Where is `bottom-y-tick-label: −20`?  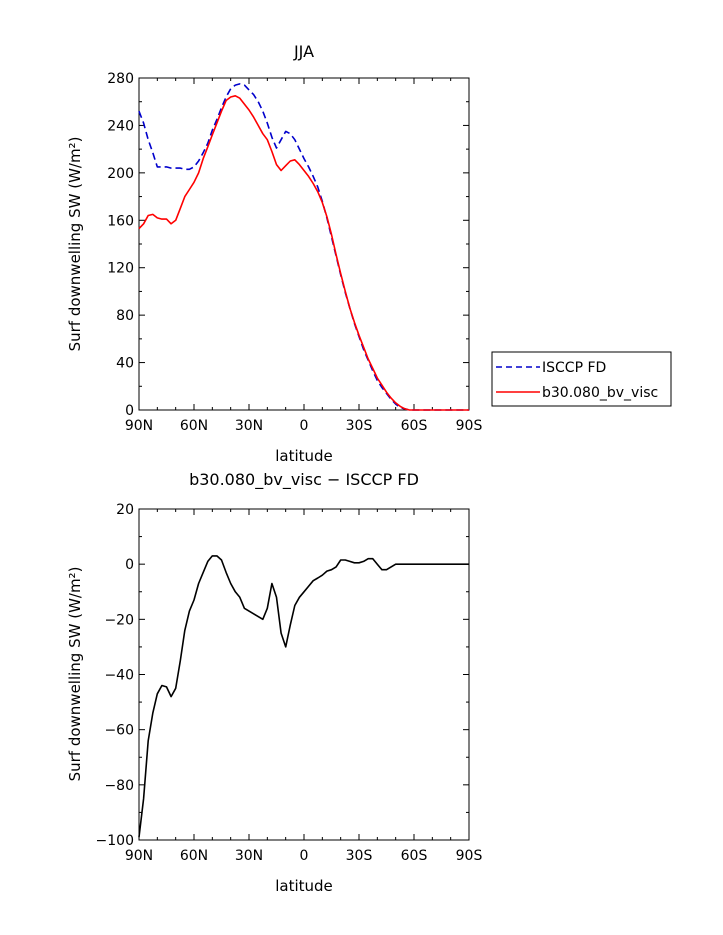 bottom-y-tick-label: −20 is located at coordinates (119, 620).